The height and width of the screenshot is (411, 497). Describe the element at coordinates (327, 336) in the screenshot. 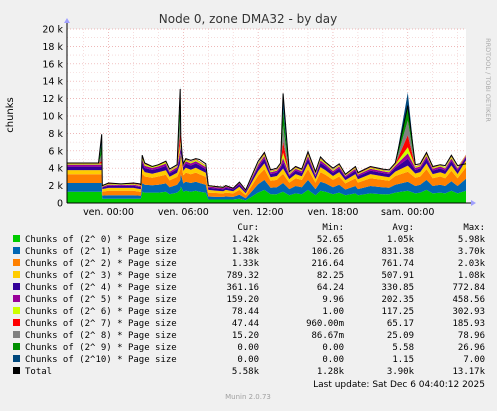

I see `legend-min-value: 86.67m` at that location.